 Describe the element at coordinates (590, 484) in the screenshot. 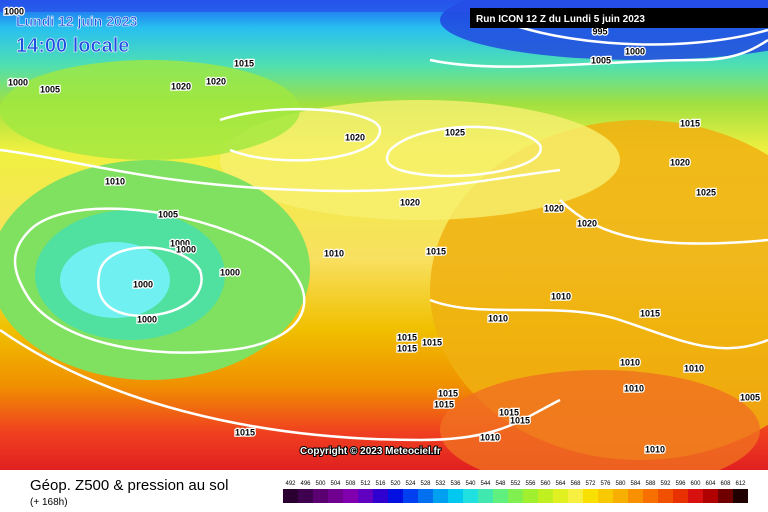

I see `scale-label: 572` at that location.